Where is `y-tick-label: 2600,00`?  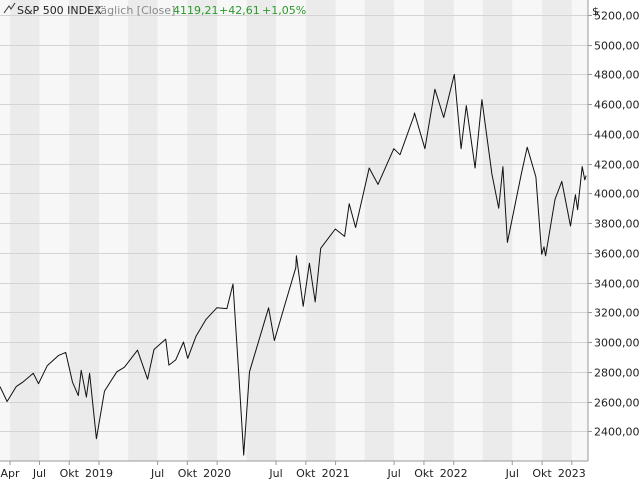 y-tick-label: 2600,00 is located at coordinates (617, 403).